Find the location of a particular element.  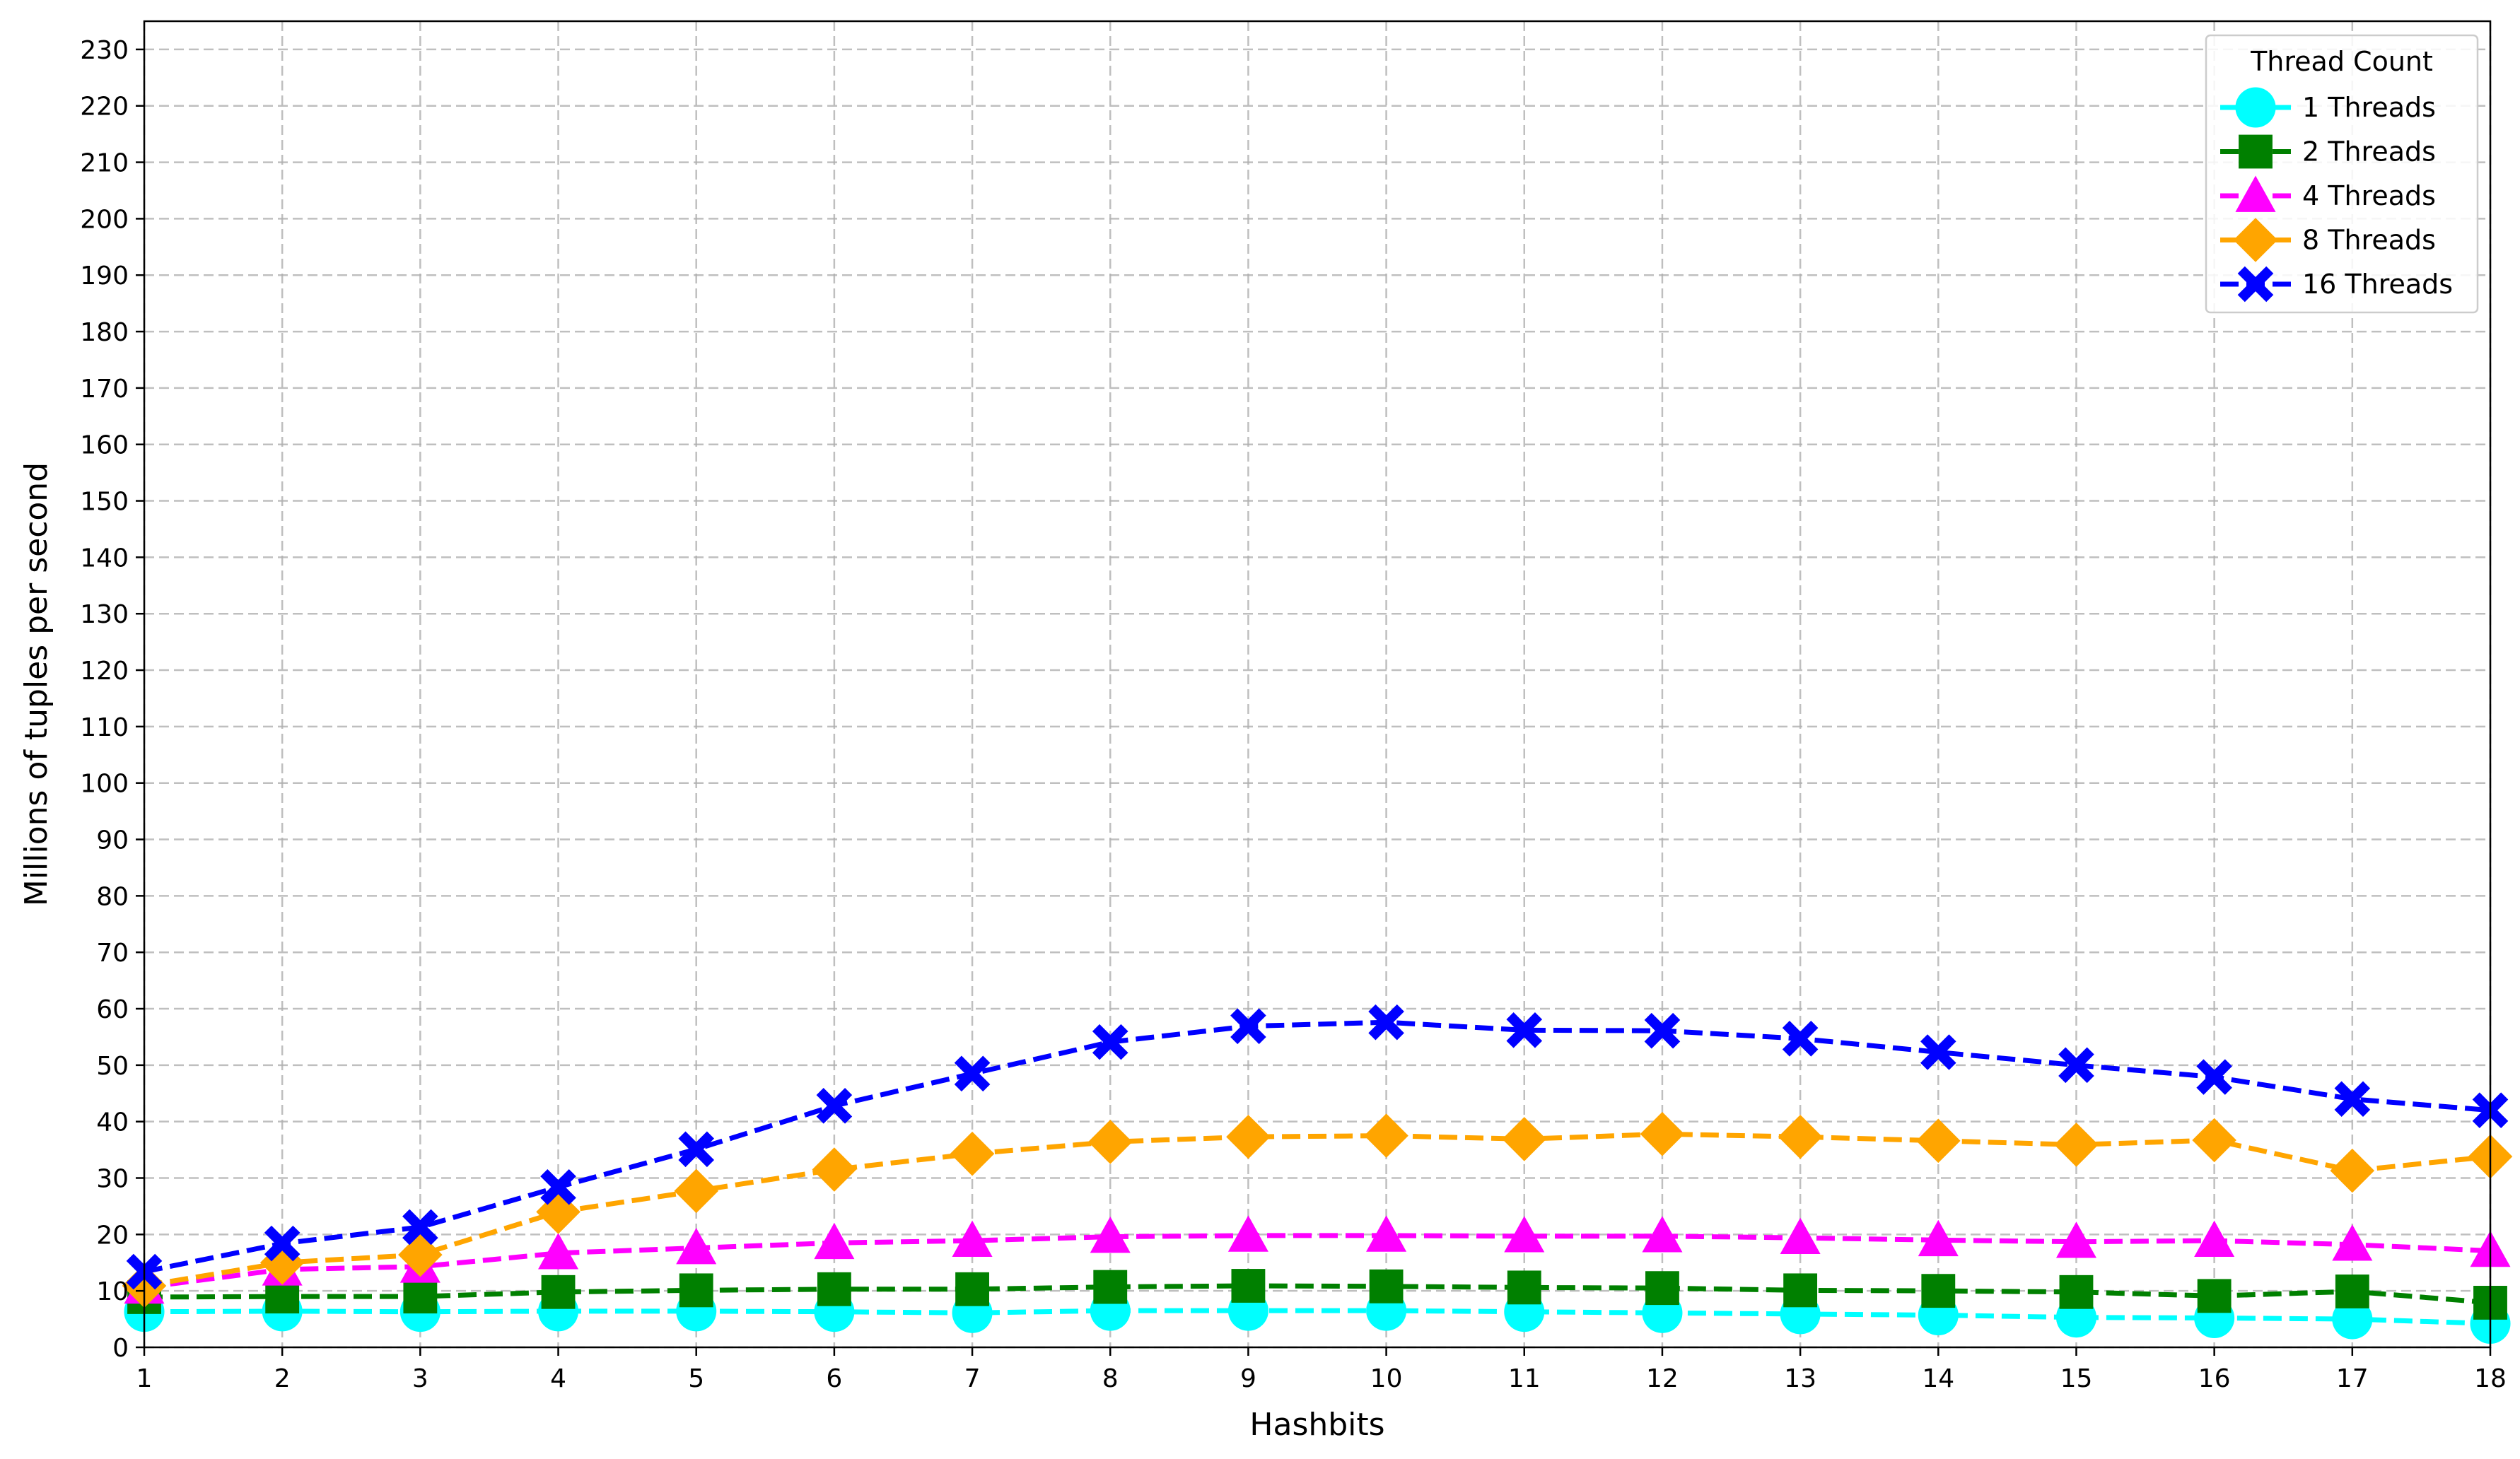

y-axis-label: Millions of tuples per second is located at coordinates (36, 684).